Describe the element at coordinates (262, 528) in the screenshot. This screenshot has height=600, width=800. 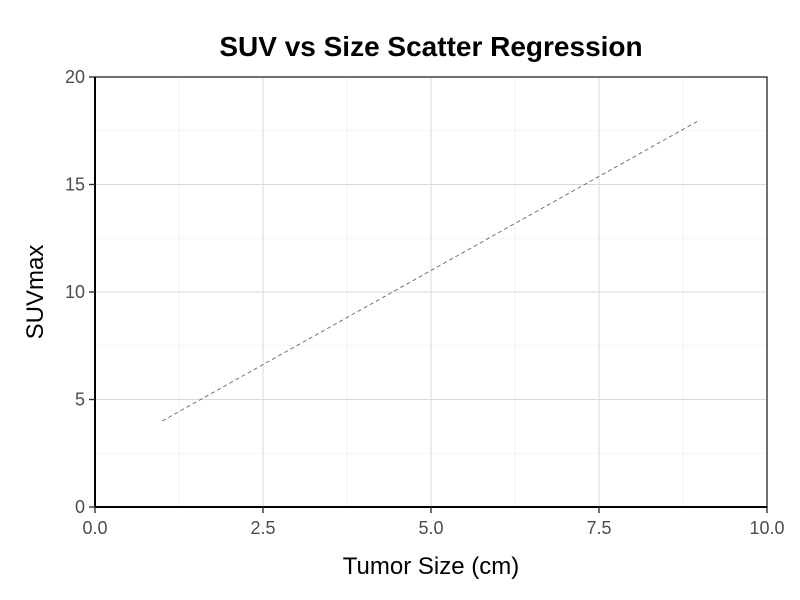
I see `x-tick-label: 2.5` at that location.